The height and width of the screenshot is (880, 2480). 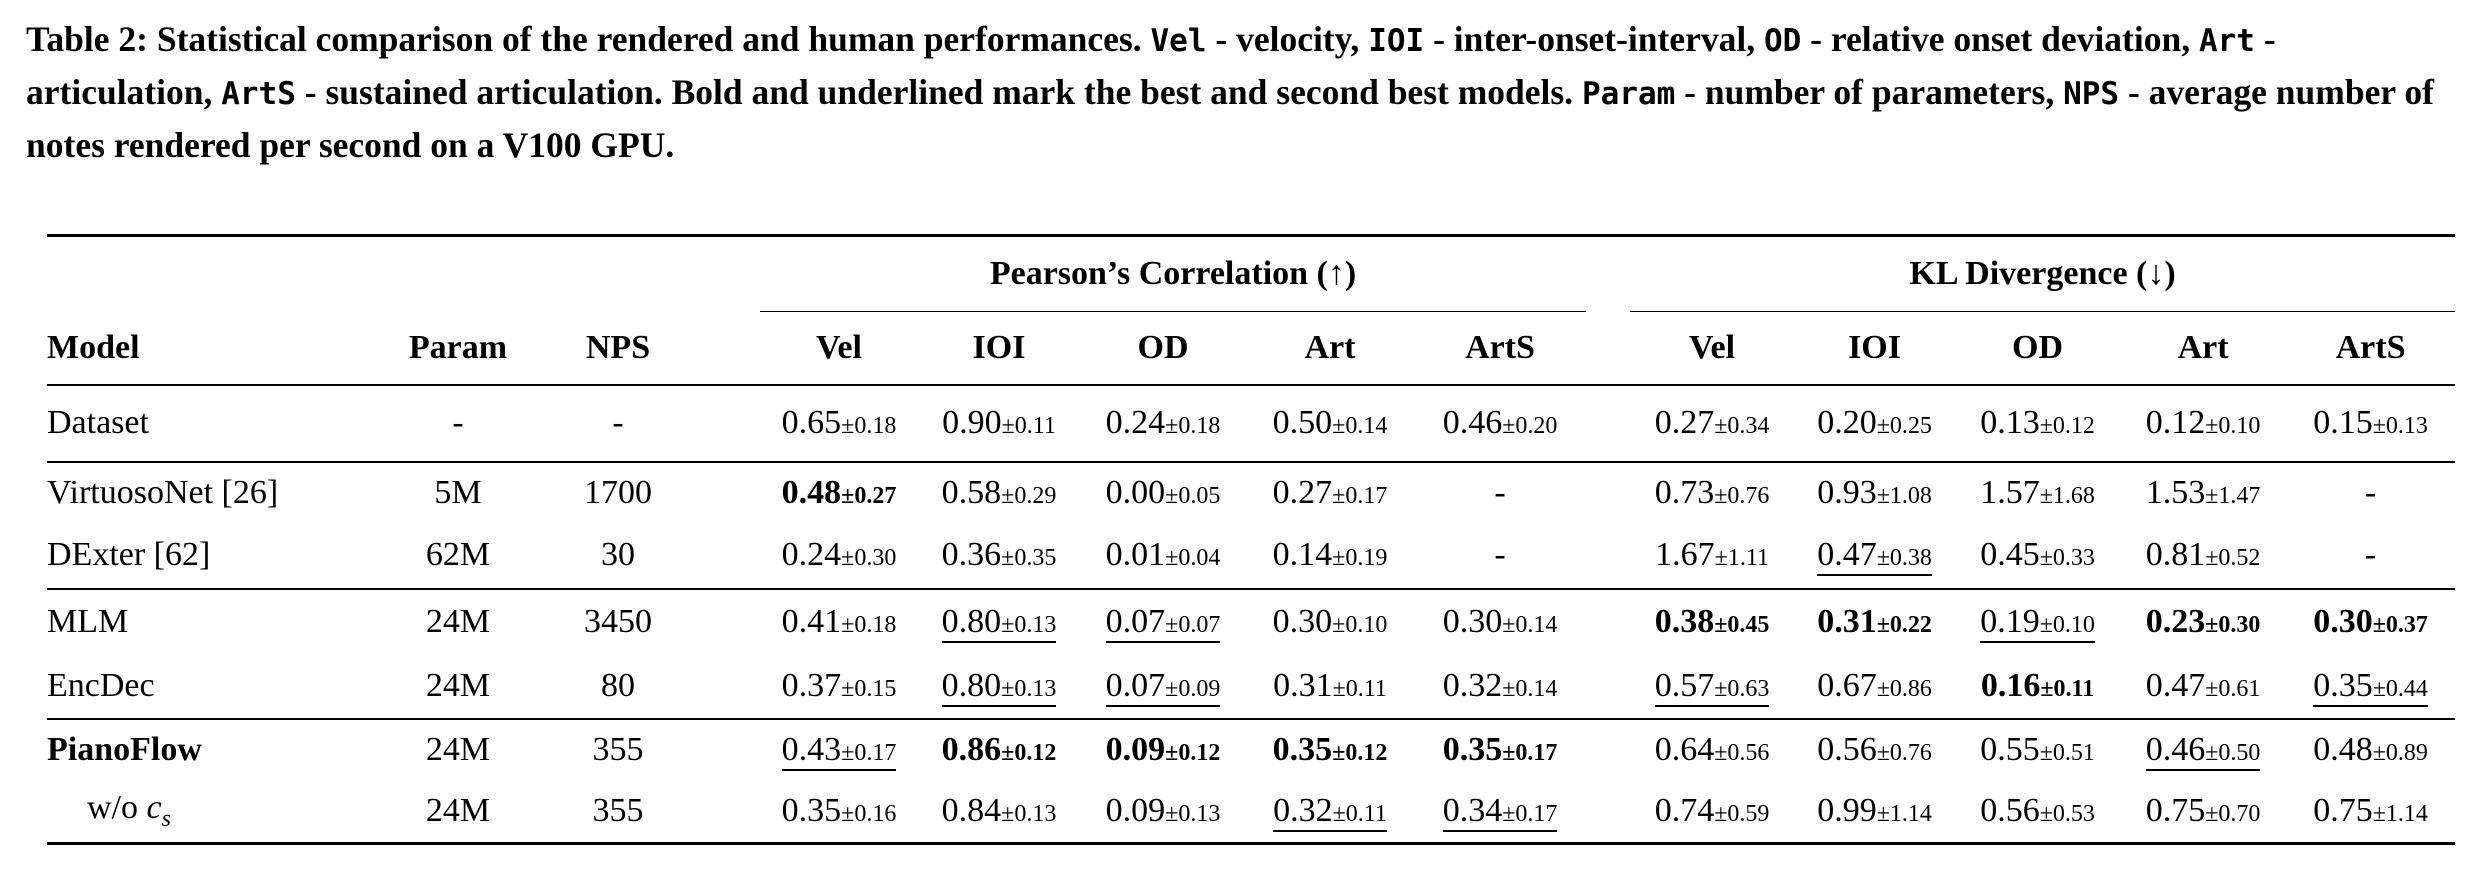 I want to click on metric-std: ±1.68, so click(x=2067, y=495).